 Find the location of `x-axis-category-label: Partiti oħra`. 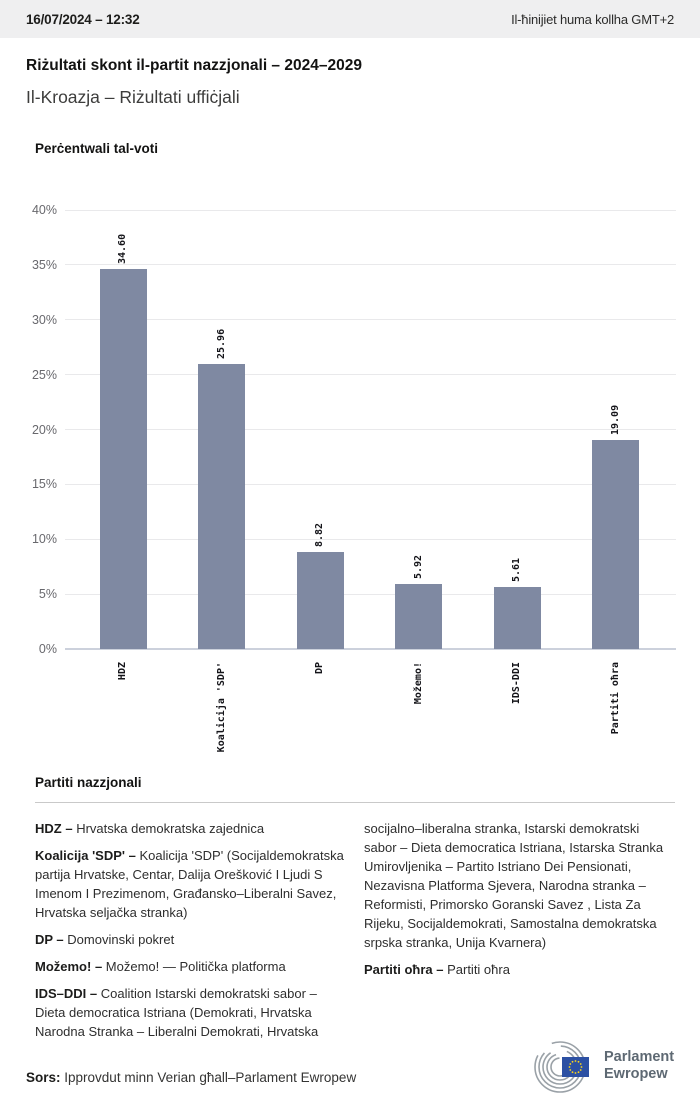

x-axis-category-label: Partiti oħra is located at coordinates (615, 698).